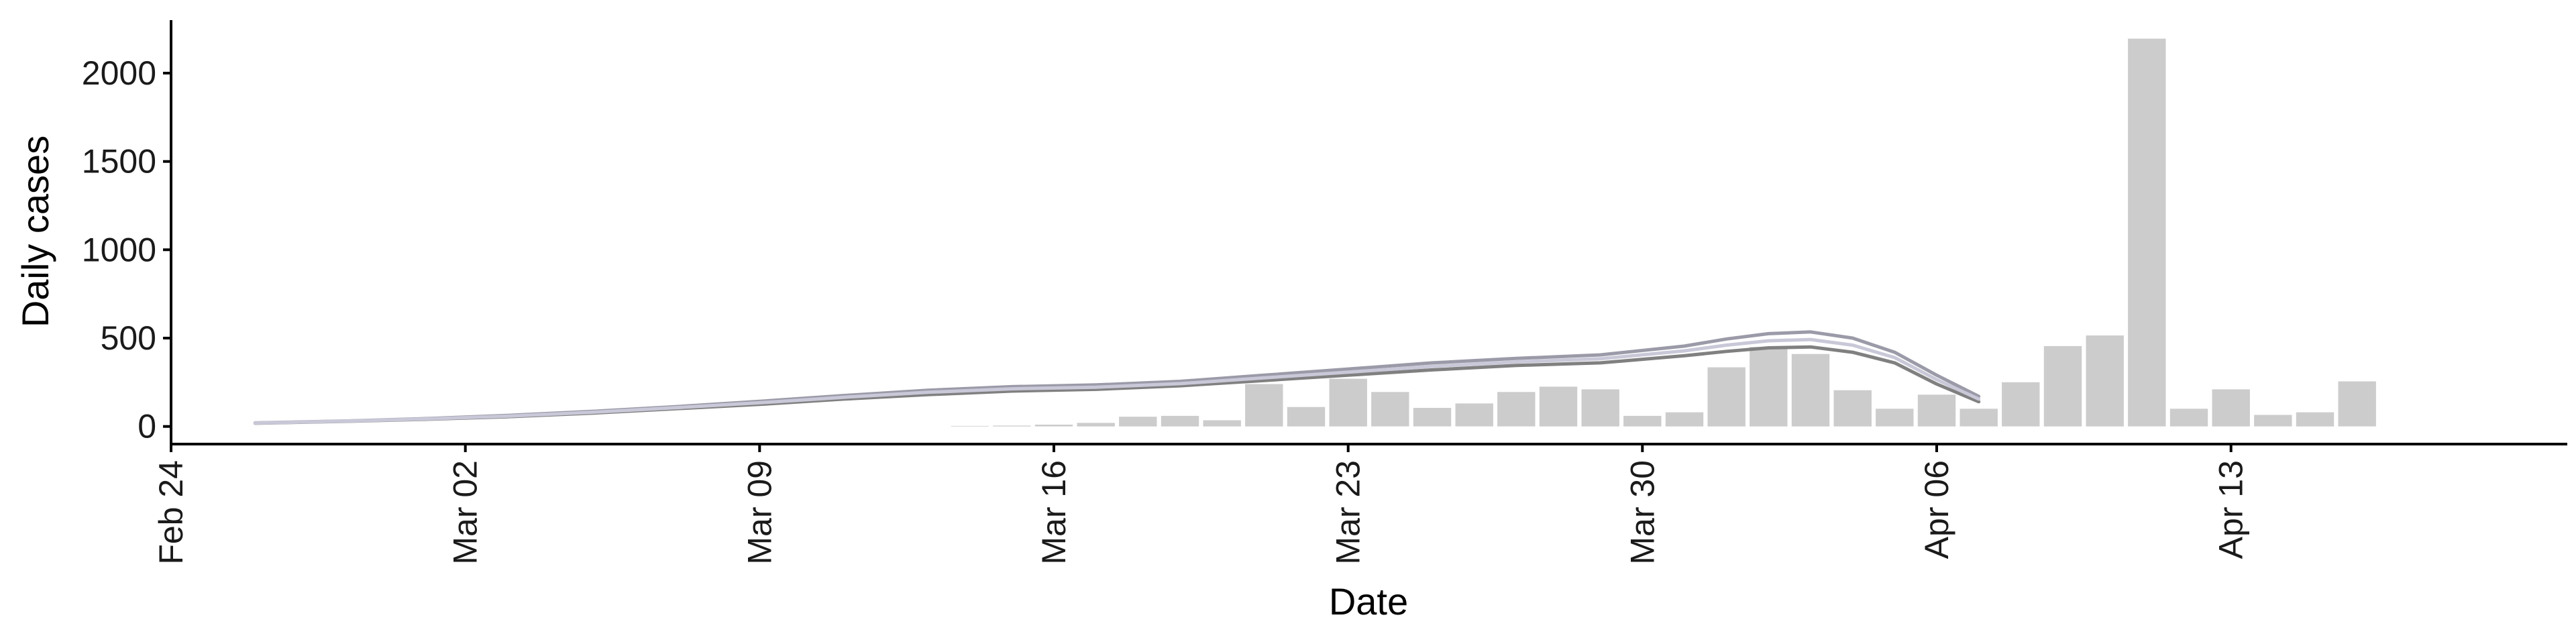  What do you see at coordinates (759, 512) in the screenshot?
I see `x-tick-label: Mar 09` at bounding box center [759, 512].